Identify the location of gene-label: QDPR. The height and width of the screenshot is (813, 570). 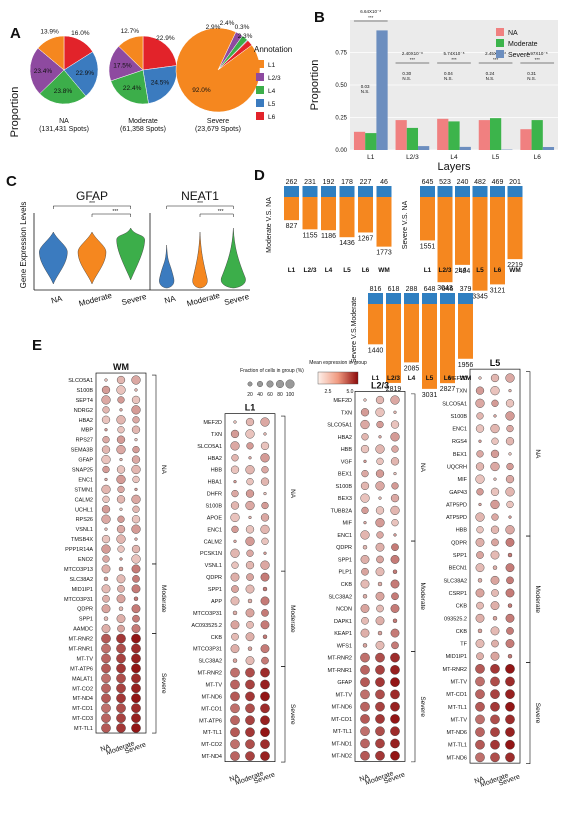
(214, 578).